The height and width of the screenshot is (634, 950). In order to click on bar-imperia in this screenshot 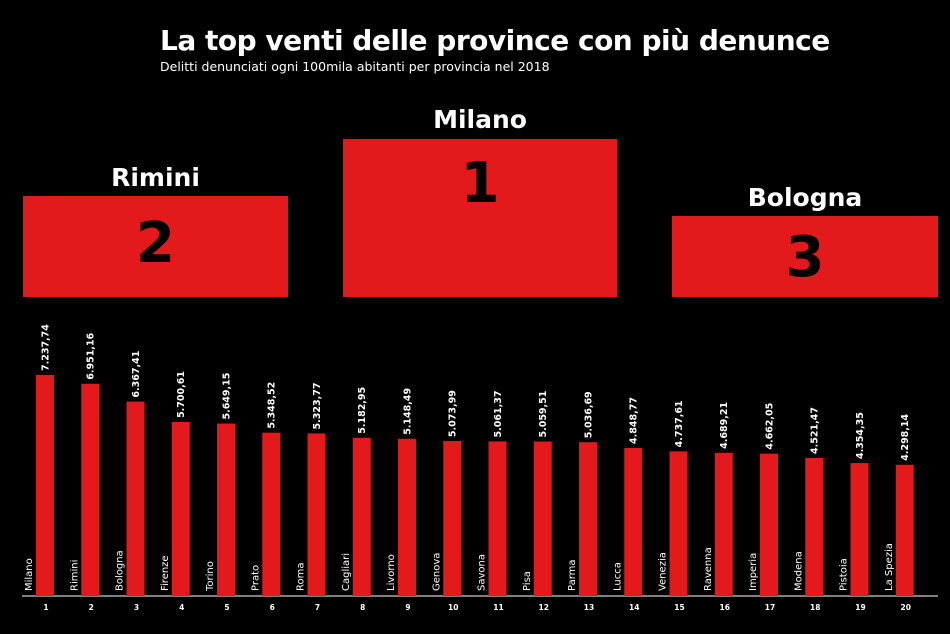, I will do `click(769, 524)`.